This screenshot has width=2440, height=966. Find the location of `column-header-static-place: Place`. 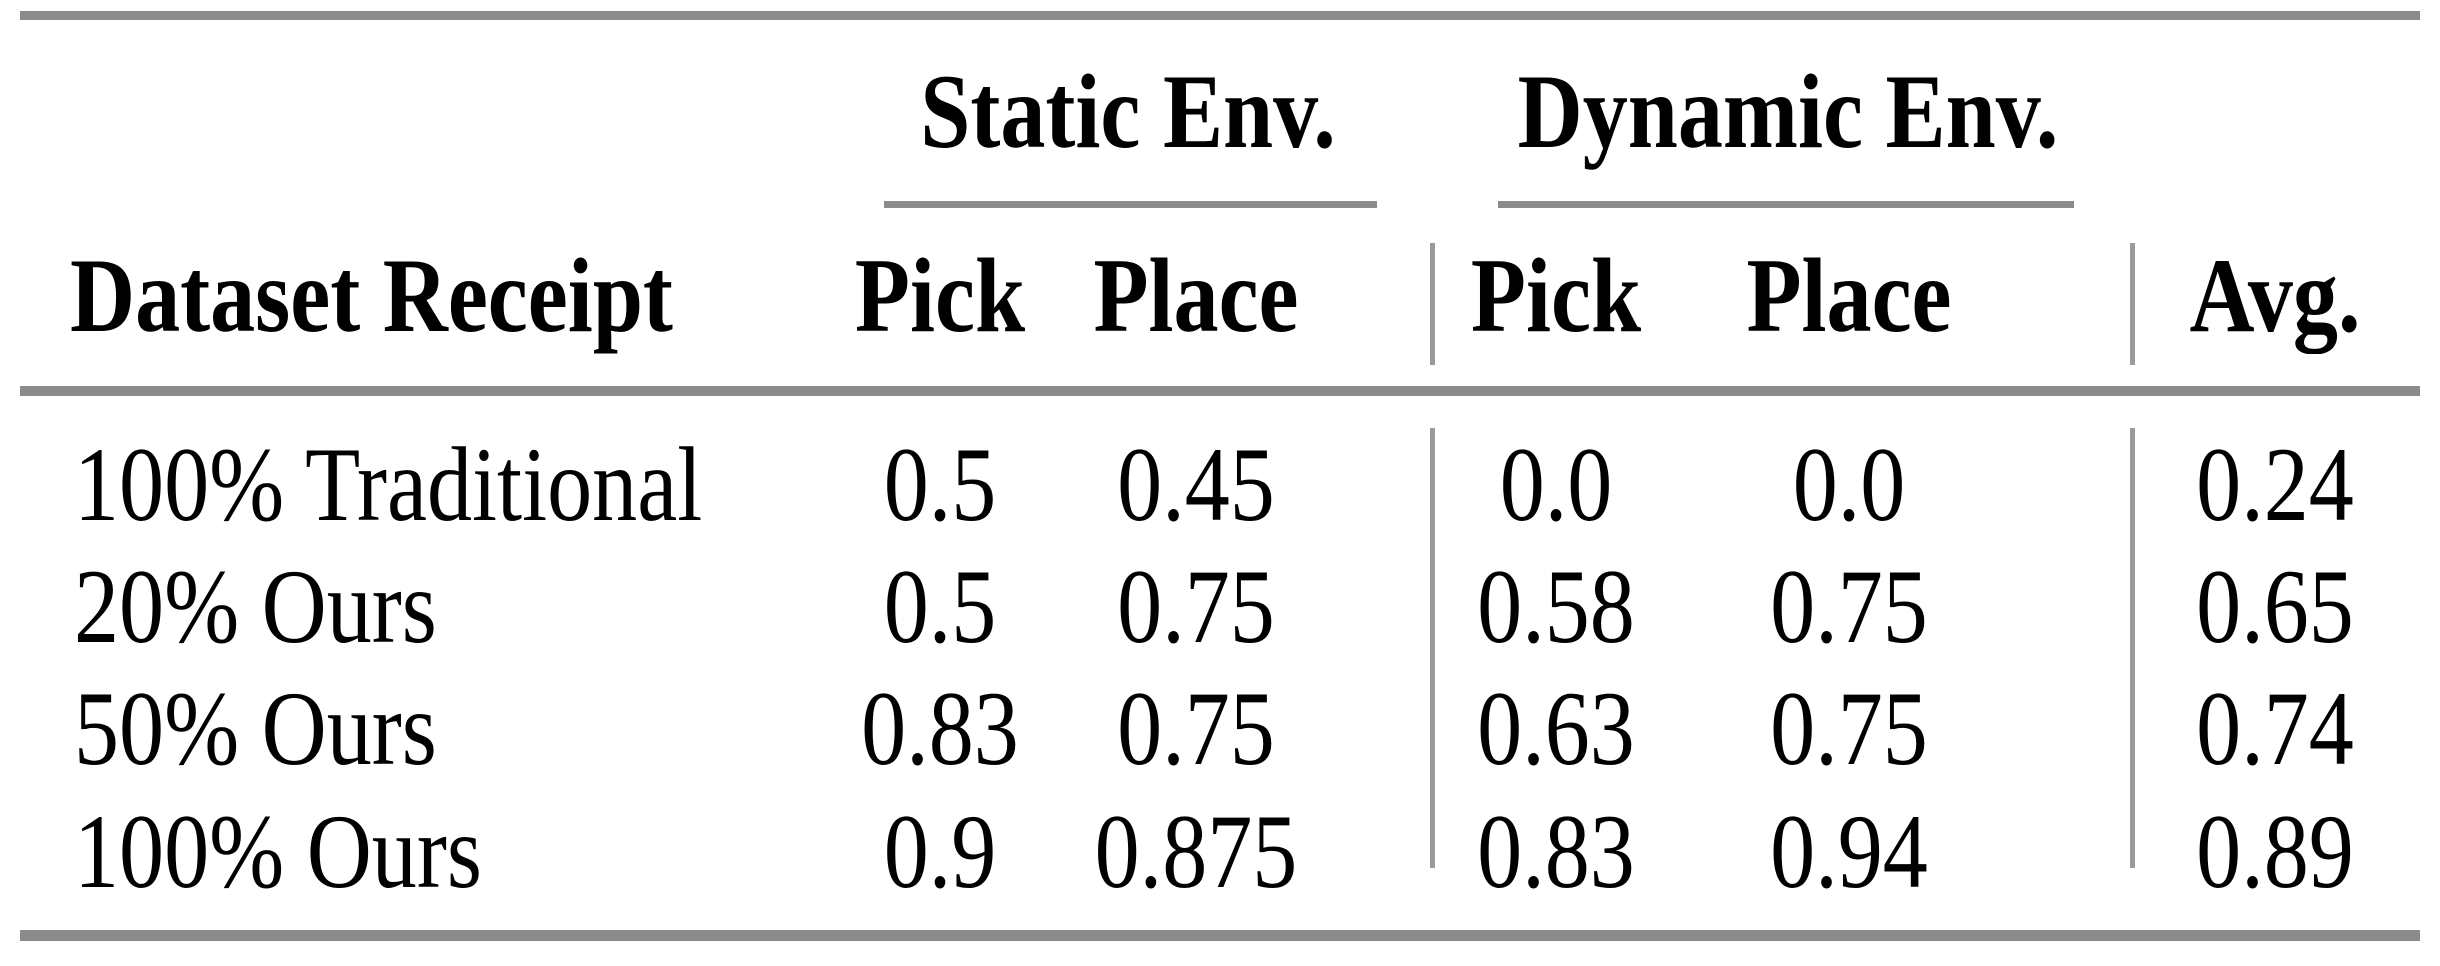

column-header-static-place: Place is located at coordinates (1196, 295).